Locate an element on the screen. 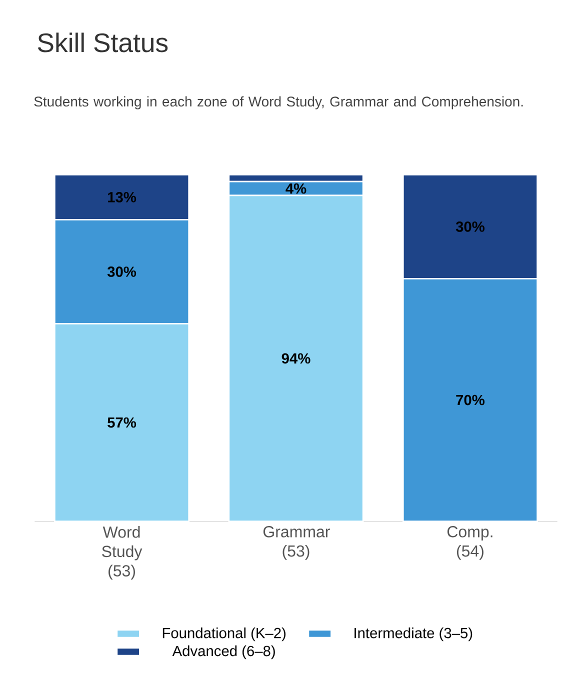  data-label: 4% is located at coordinates (296, 188).